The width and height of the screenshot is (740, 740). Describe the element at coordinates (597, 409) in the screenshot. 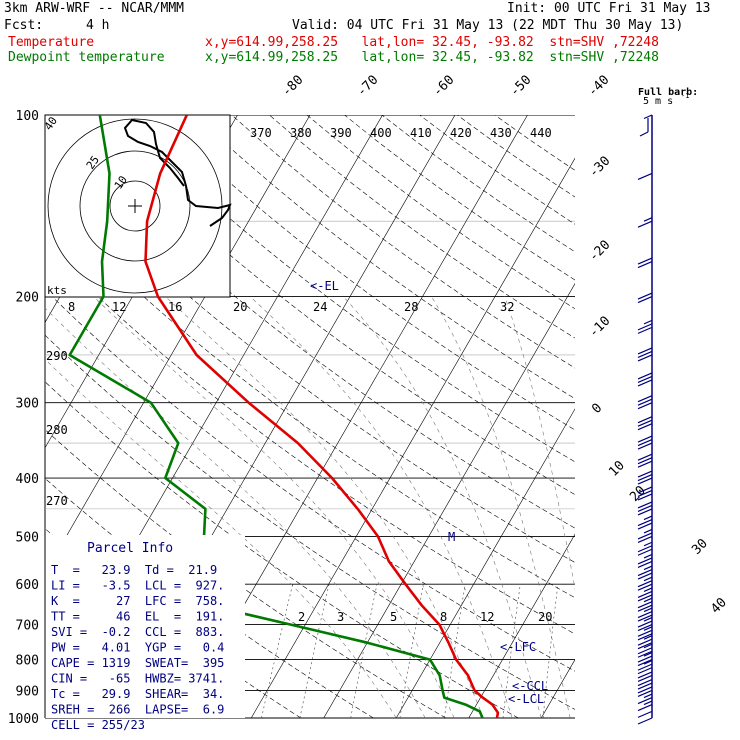

I see `isotherm-label: 0` at that location.